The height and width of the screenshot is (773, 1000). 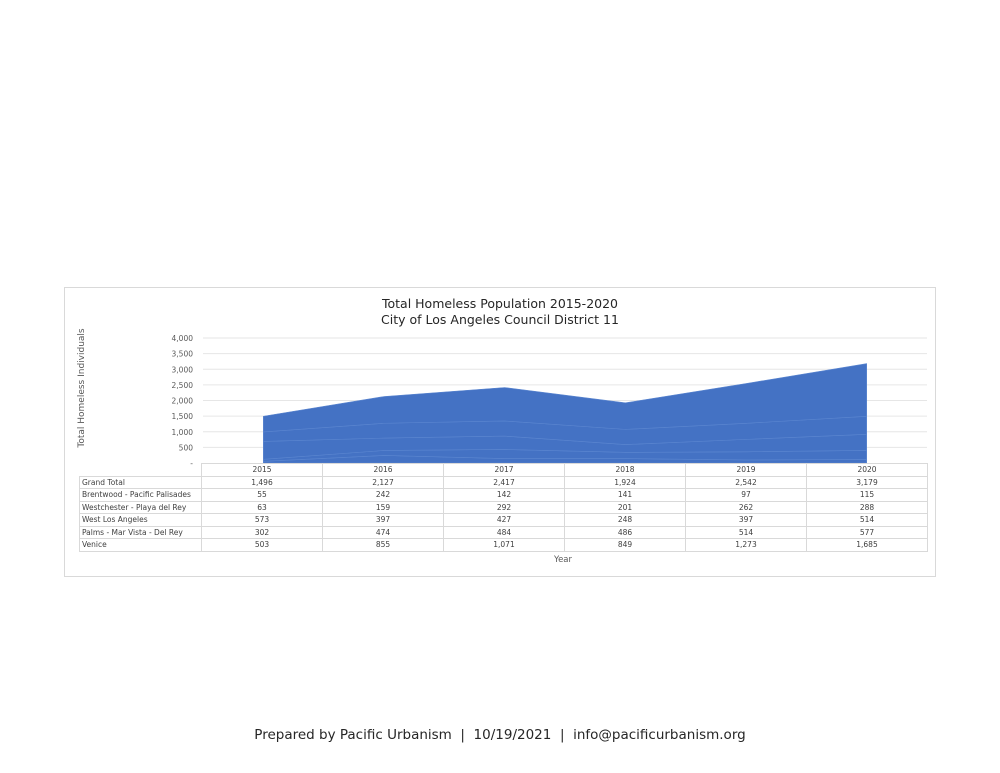 What do you see at coordinates (183, 338) in the screenshot?
I see `y-tick-label: 4,000` at bounding box center [183, 338].